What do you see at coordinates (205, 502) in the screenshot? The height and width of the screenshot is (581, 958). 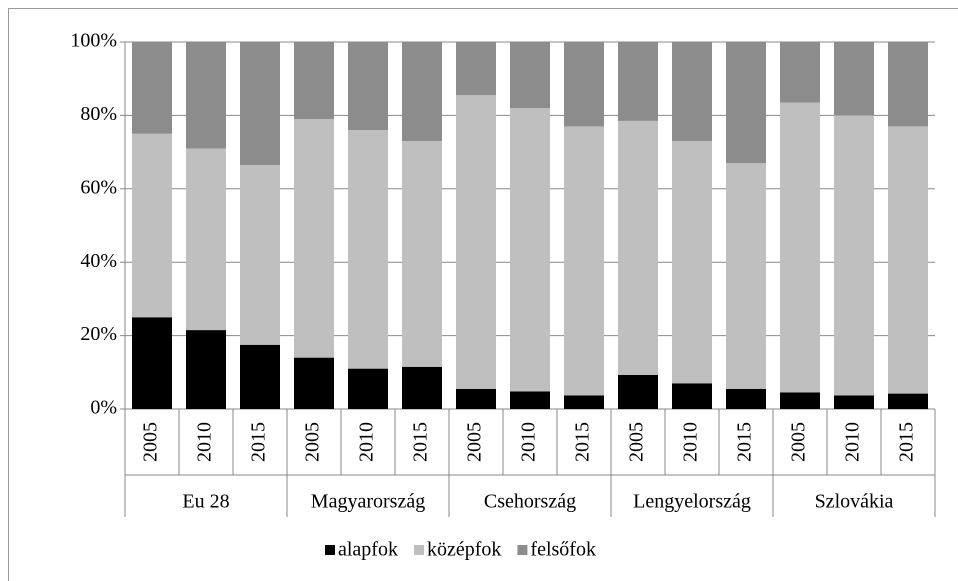 I see `group-label: Eu 28` at bounding box center [205, 502].